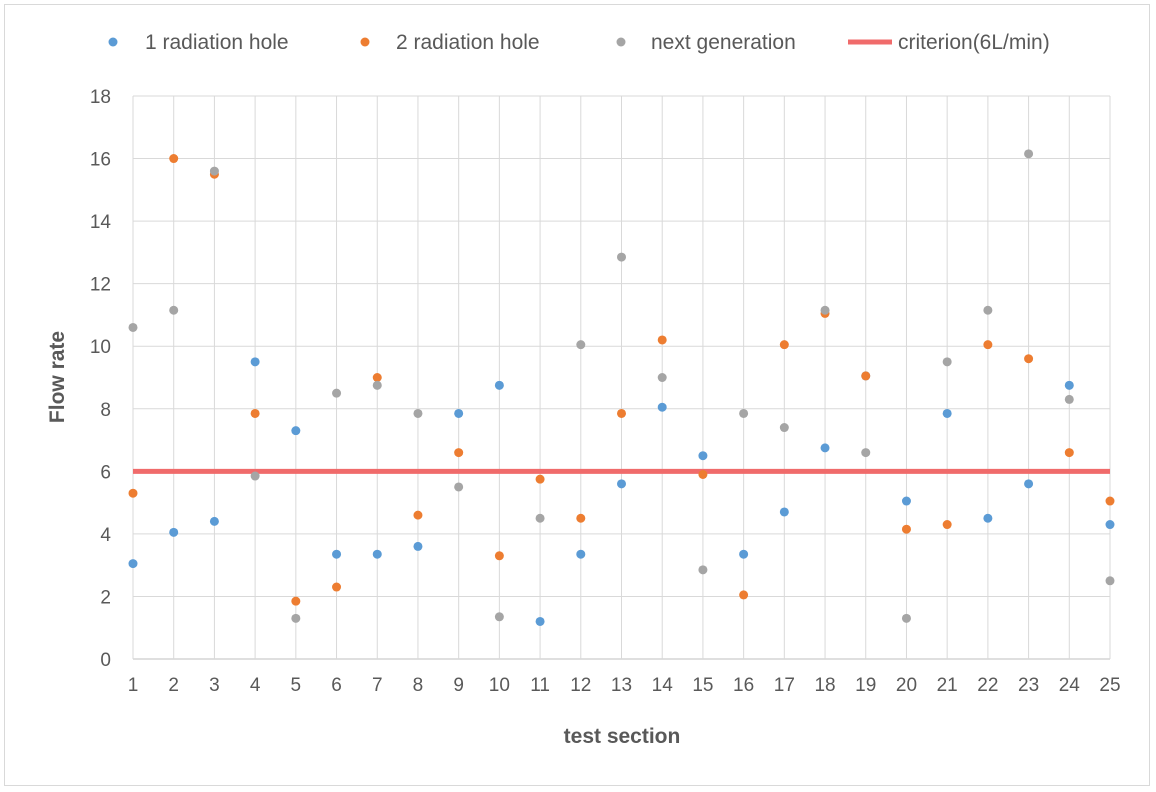 This screenshot has height=792, width=1156. What do you see at coordinates (133, 685) in the screenshot?
I see `x-tick-label: 1` at bounding box center [133, 685].